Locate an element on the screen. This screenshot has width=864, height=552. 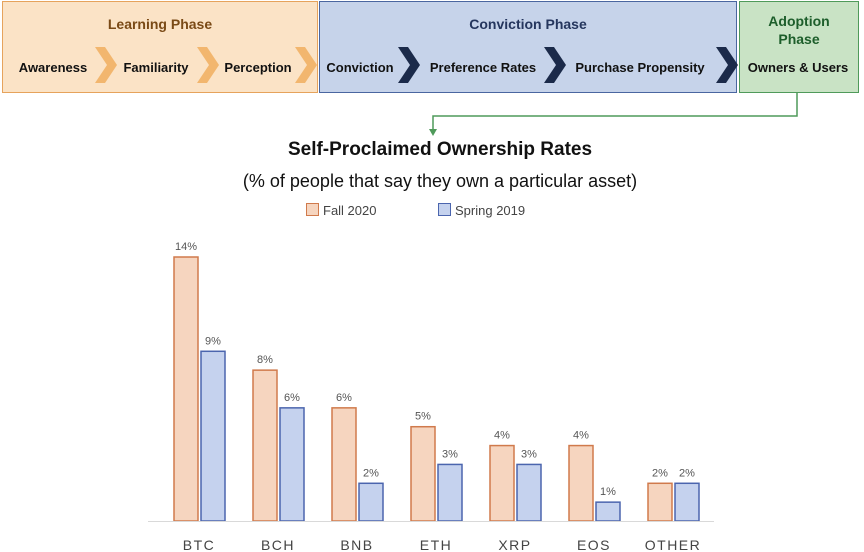
x-tick-label-xrp: XRP is located at coordinates (514, 544).